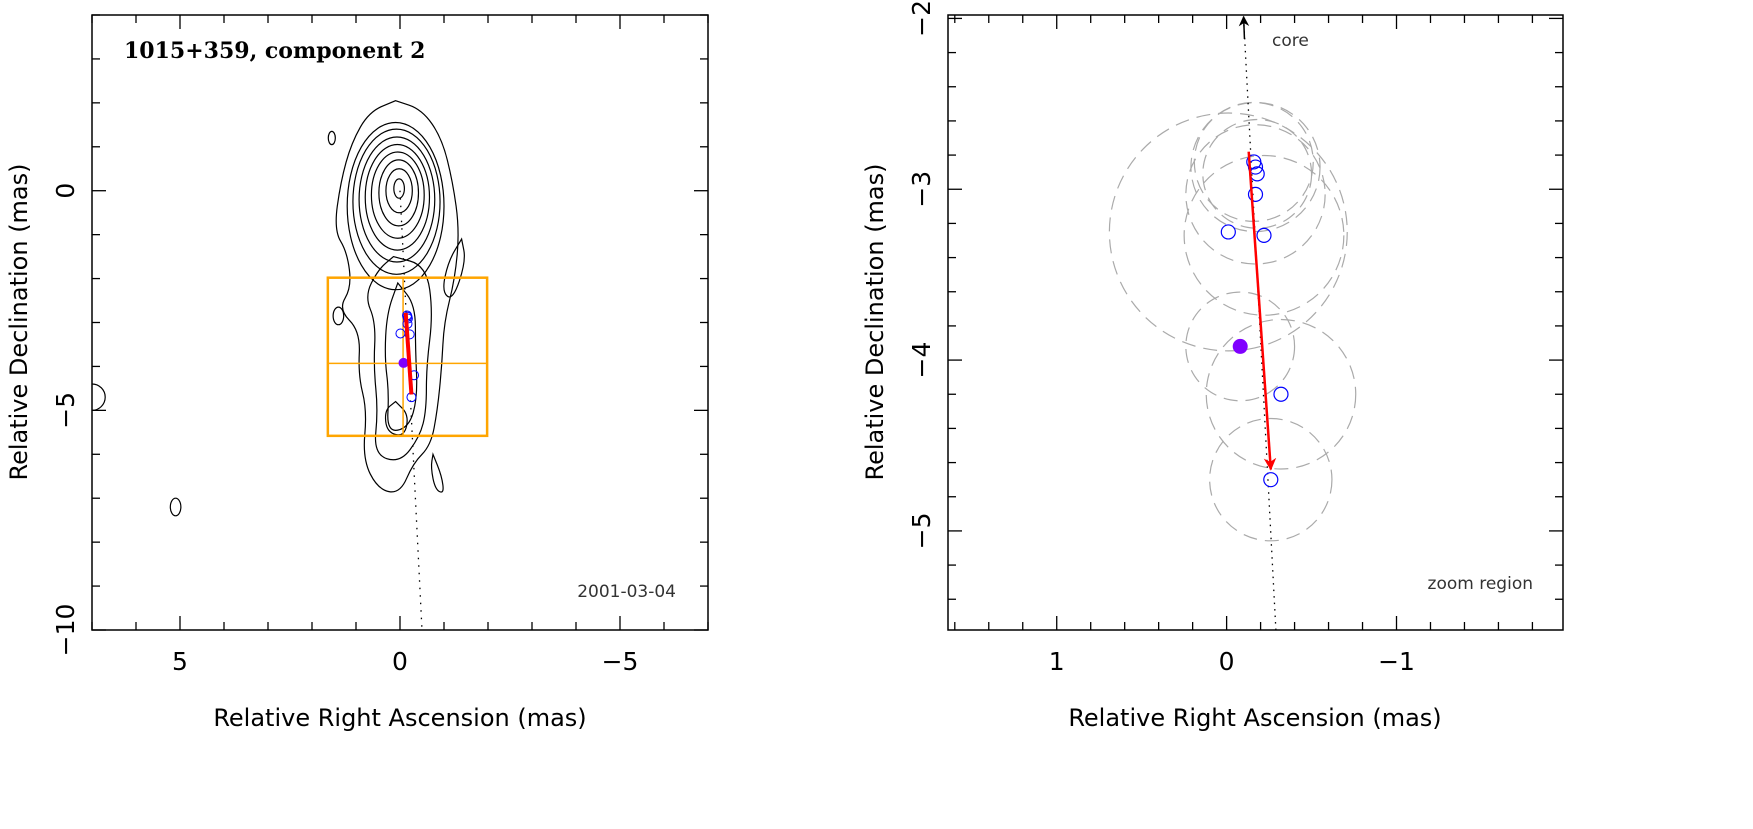 Image resolution: width=1753 pixels, height=829 pixels. What do you see at coordinates (19, 321) in the screenshot?
I see `left-y-axis-label: Relative Declination (mas)` at bounding box center [19, 321].